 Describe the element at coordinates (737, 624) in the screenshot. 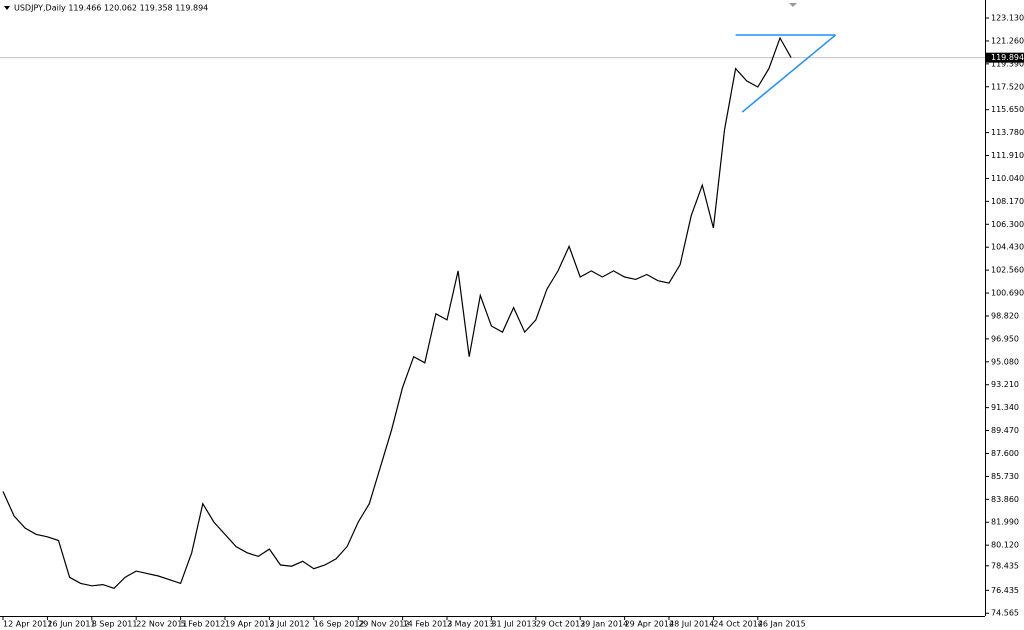

I see `x-tick-label: 24 Oct 2014` at that location.